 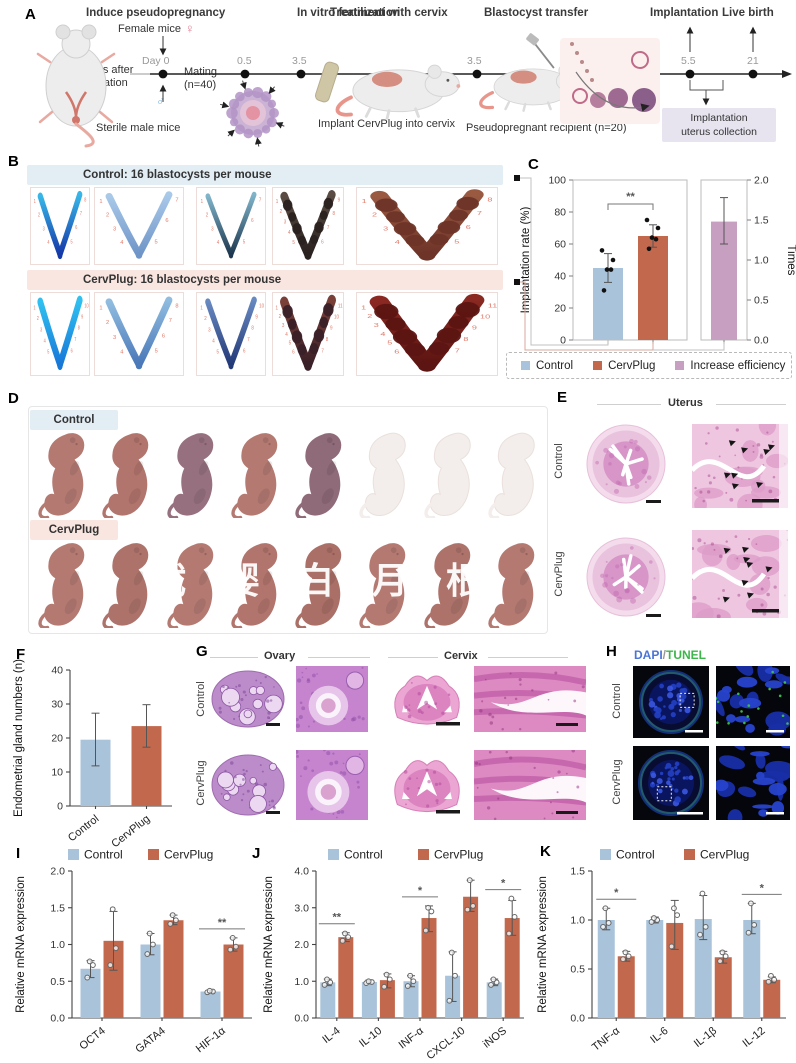 I want to click on panel-d-label: D, so click(x=13, y=398).